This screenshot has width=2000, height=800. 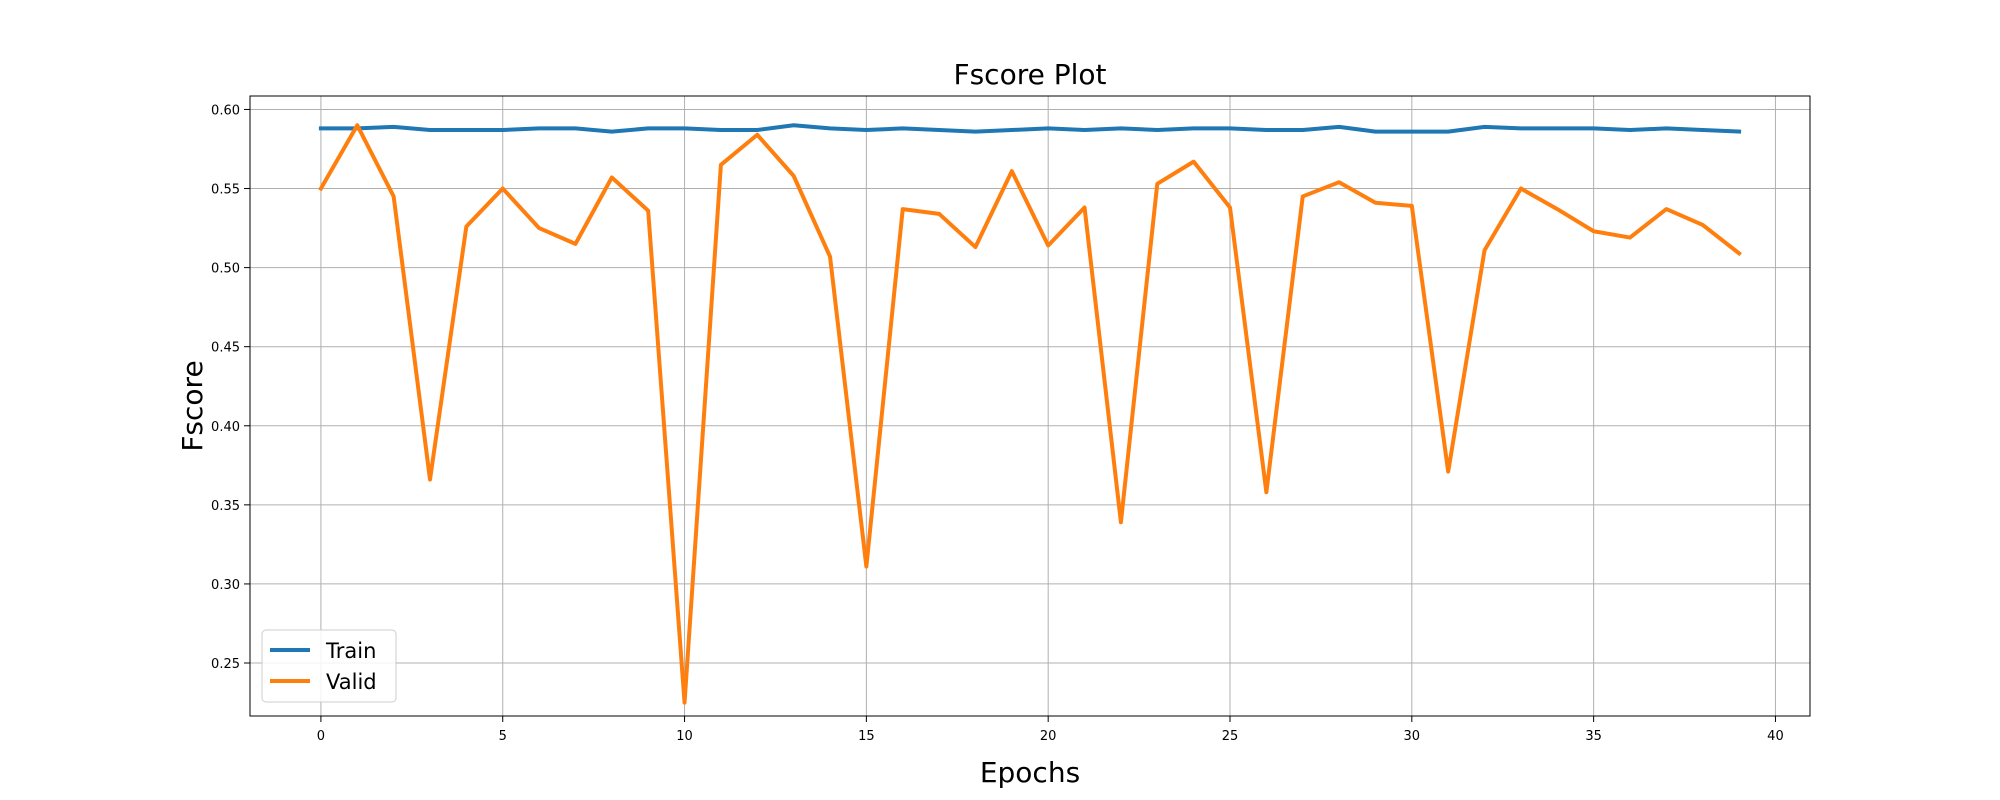 I want to click on x-tick-label: 25, so click(x=1230, y=736).